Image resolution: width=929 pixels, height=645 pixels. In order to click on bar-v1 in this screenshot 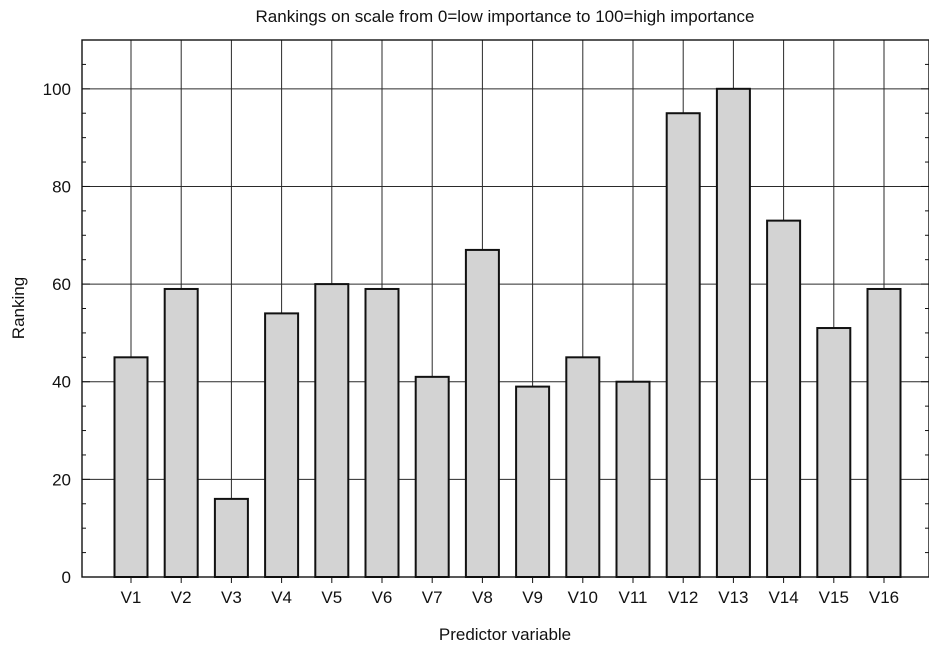, I will do `click(131, 467)`.